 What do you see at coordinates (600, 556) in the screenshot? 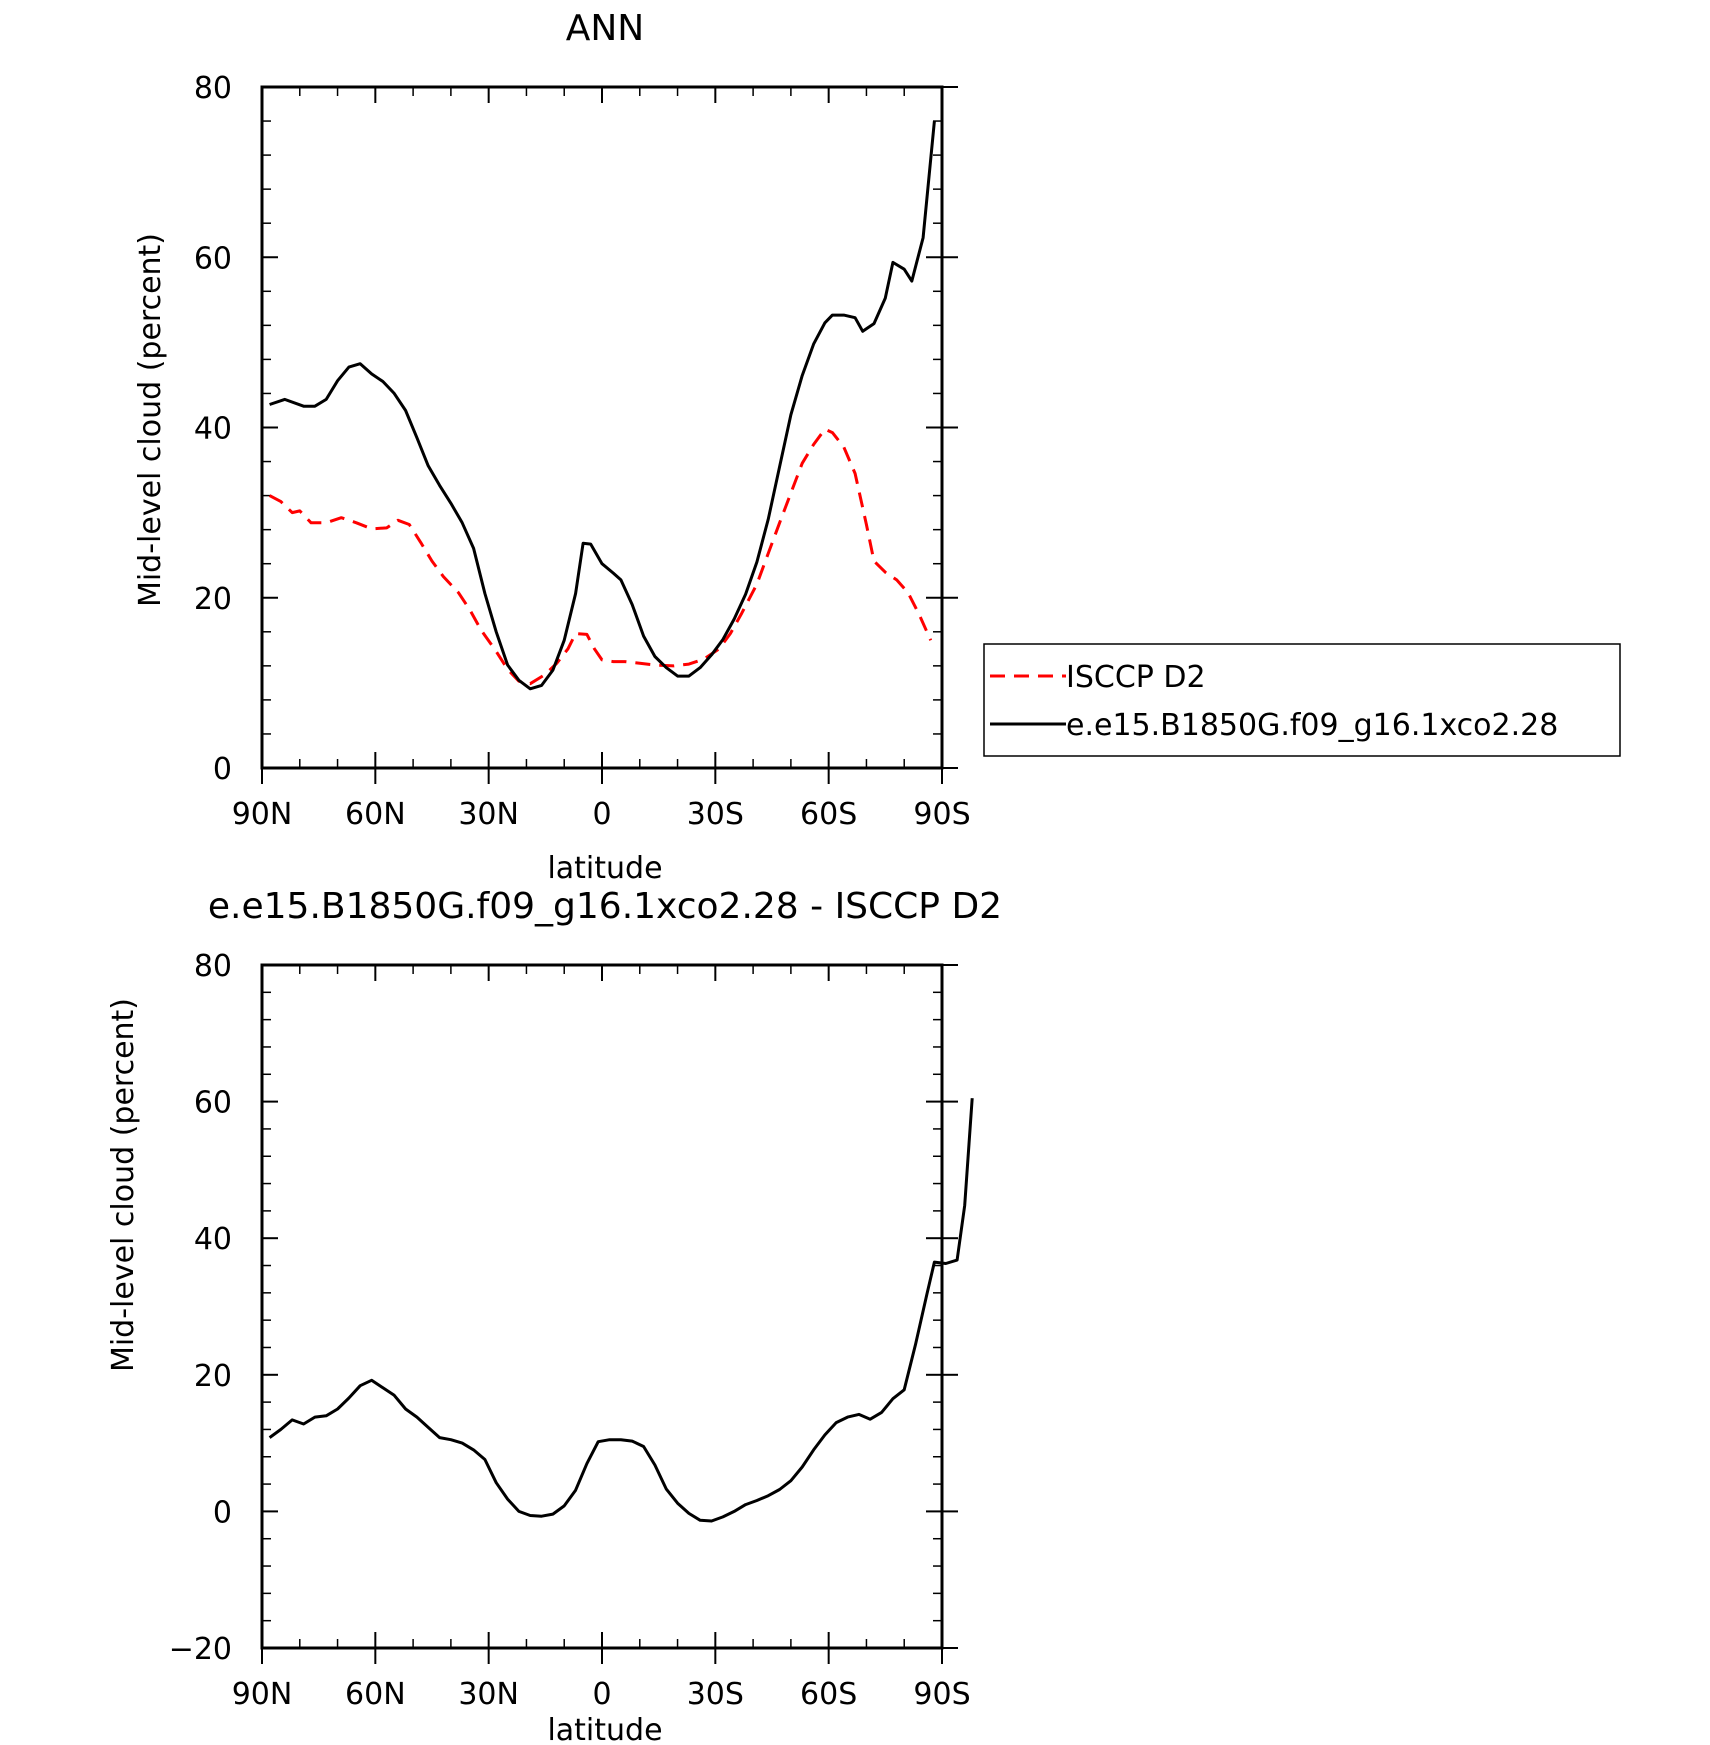
I see `top-series-line-isccp` at bounding box center [600, 556].